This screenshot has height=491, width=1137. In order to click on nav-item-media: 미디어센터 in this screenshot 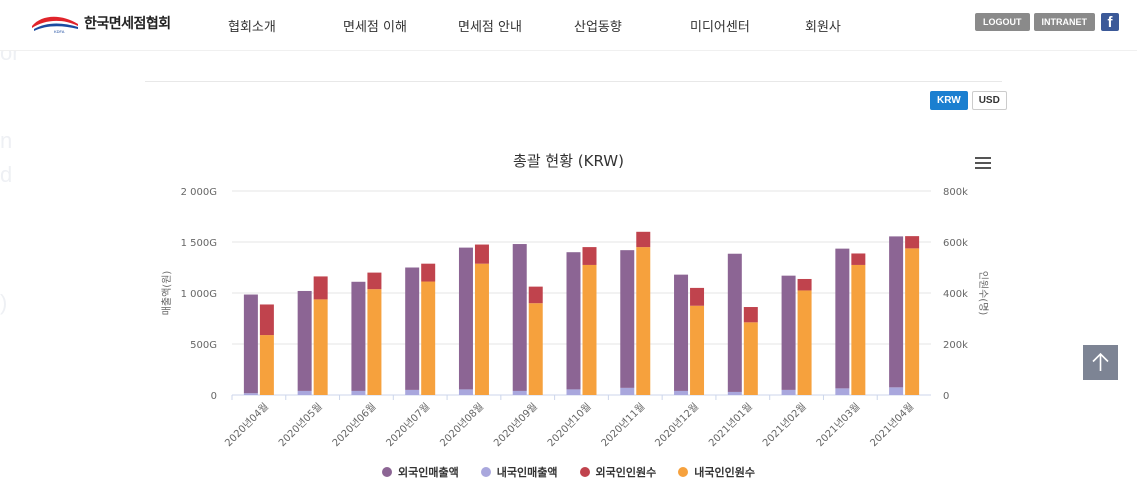, I will do `click(720, 27)`.